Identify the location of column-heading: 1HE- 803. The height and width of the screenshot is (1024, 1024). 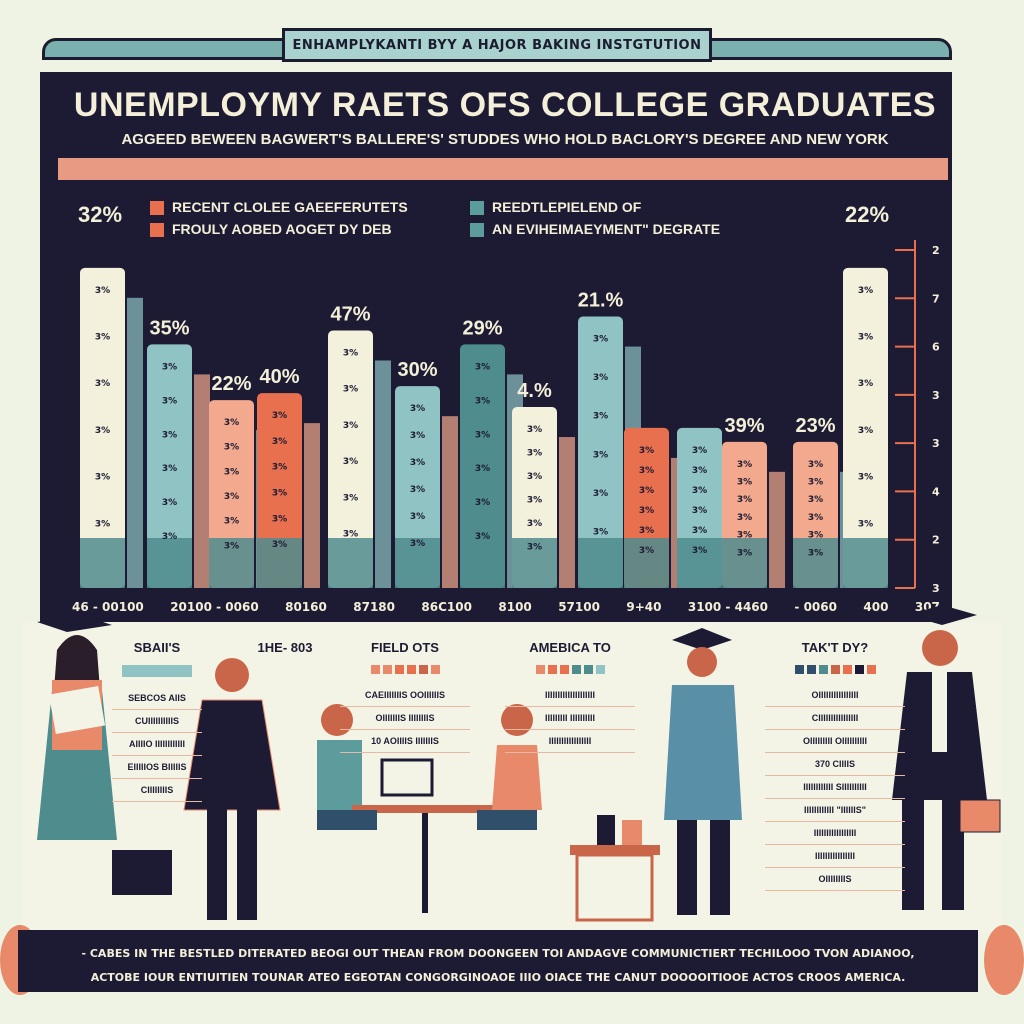
(285, 647).